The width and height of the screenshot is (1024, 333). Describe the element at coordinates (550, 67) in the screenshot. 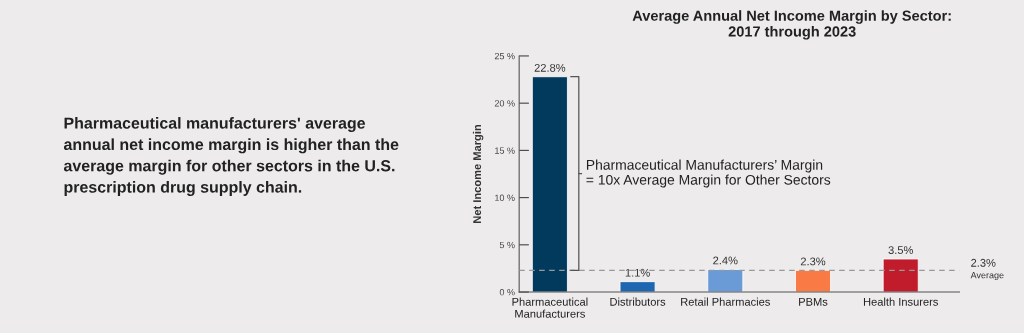

I see `data-label: 22.8%` at that location.